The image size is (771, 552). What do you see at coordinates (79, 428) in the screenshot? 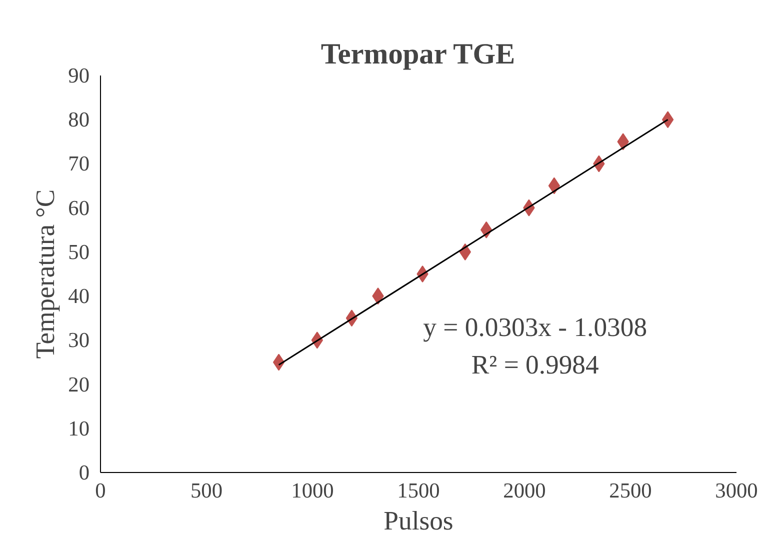
I see `y-tick-label: 10` at bounding box center [79, 428].